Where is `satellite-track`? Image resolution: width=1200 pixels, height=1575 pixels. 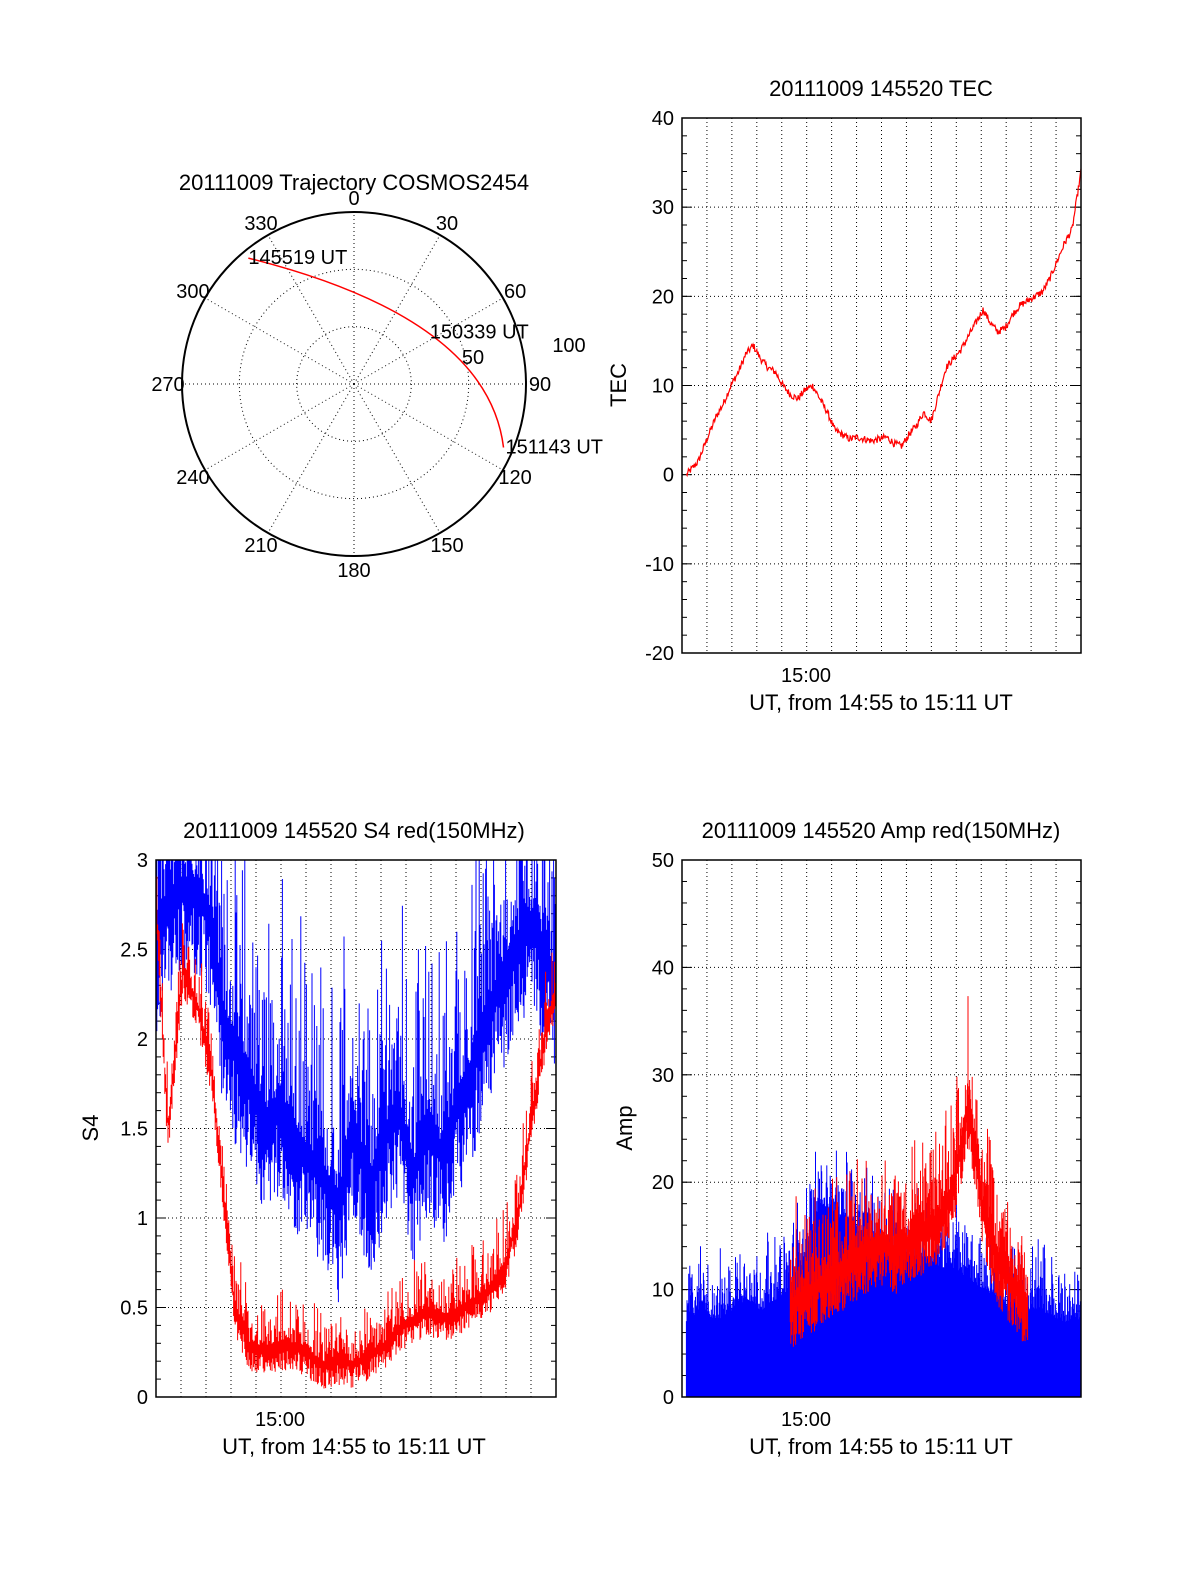
satellite-track is located at coordinates (376, 352).